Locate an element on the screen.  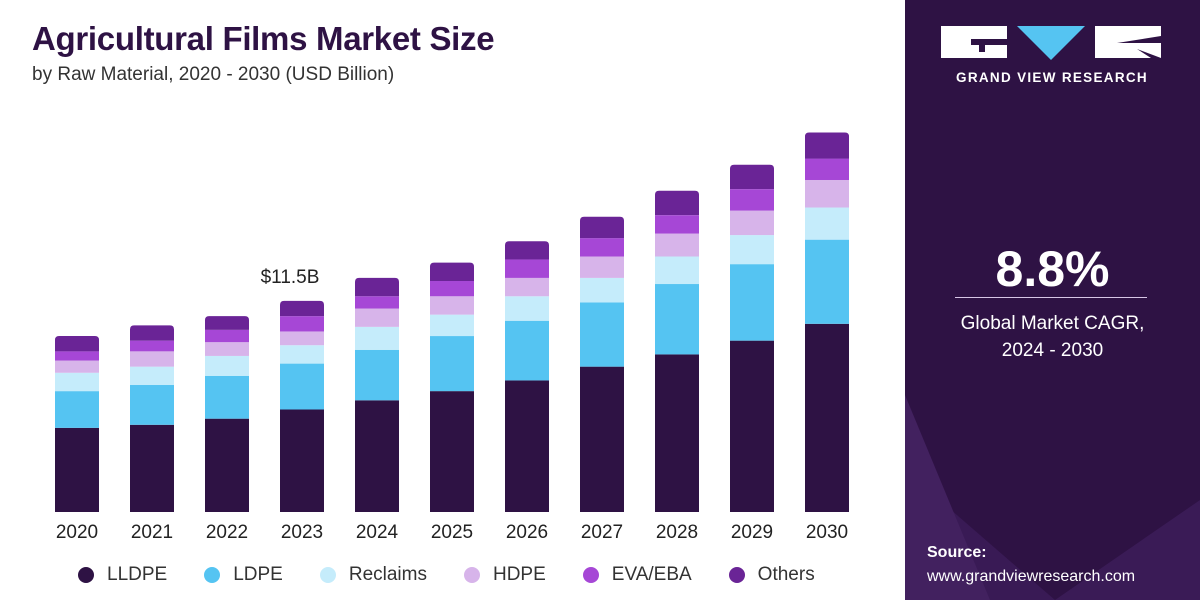
brand-logo is located at coordinates (1052, 43).